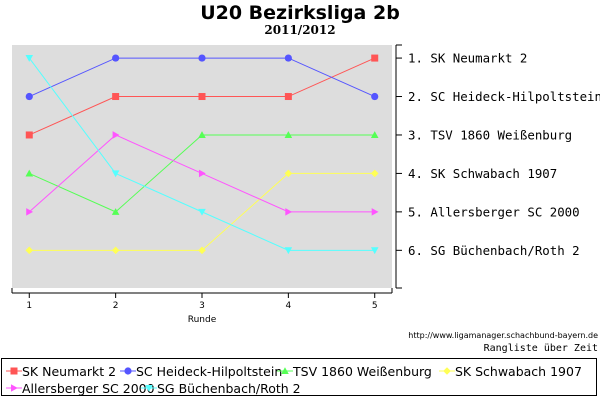 The width and height of the screenshot is (600, 400). Describe the element at coordinates (202, 306) in the screenshot. I see `x-tick-label: 3` at that location.